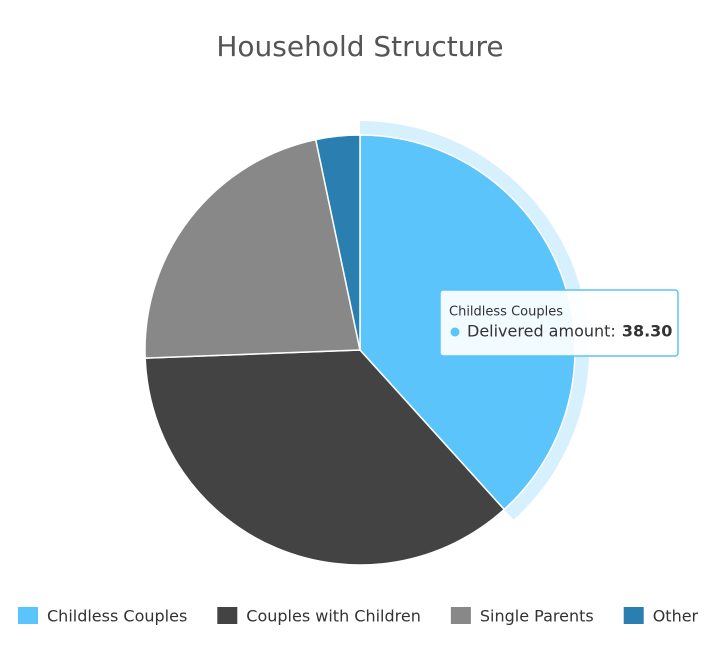 This screenshot has height=660, width=727. Describe the element at coordinates (506, 312) in the screenshot. I see `tooltip-category: Childless Couples` at that location.